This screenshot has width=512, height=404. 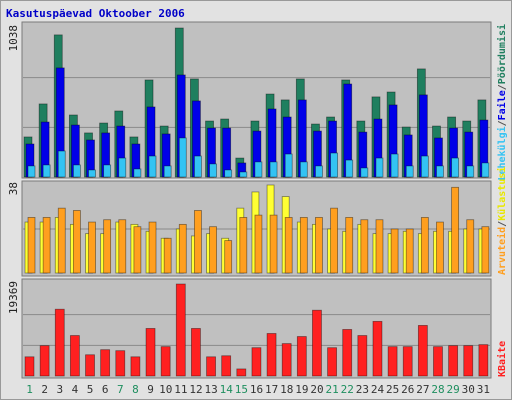 I want to click on x-tick-label: 2, so click(x=44, y=389).